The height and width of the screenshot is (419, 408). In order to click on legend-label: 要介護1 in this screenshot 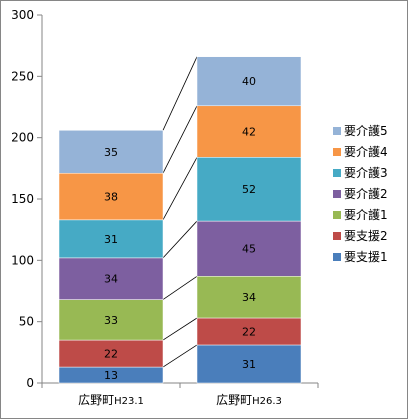, I will do `click(366, 214)`.